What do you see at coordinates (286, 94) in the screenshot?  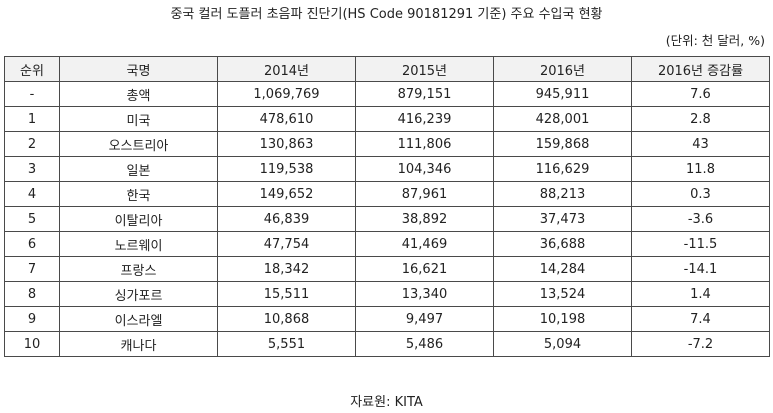 I see `cell-2014: 1,069,769` at bounding box center [286, 94].